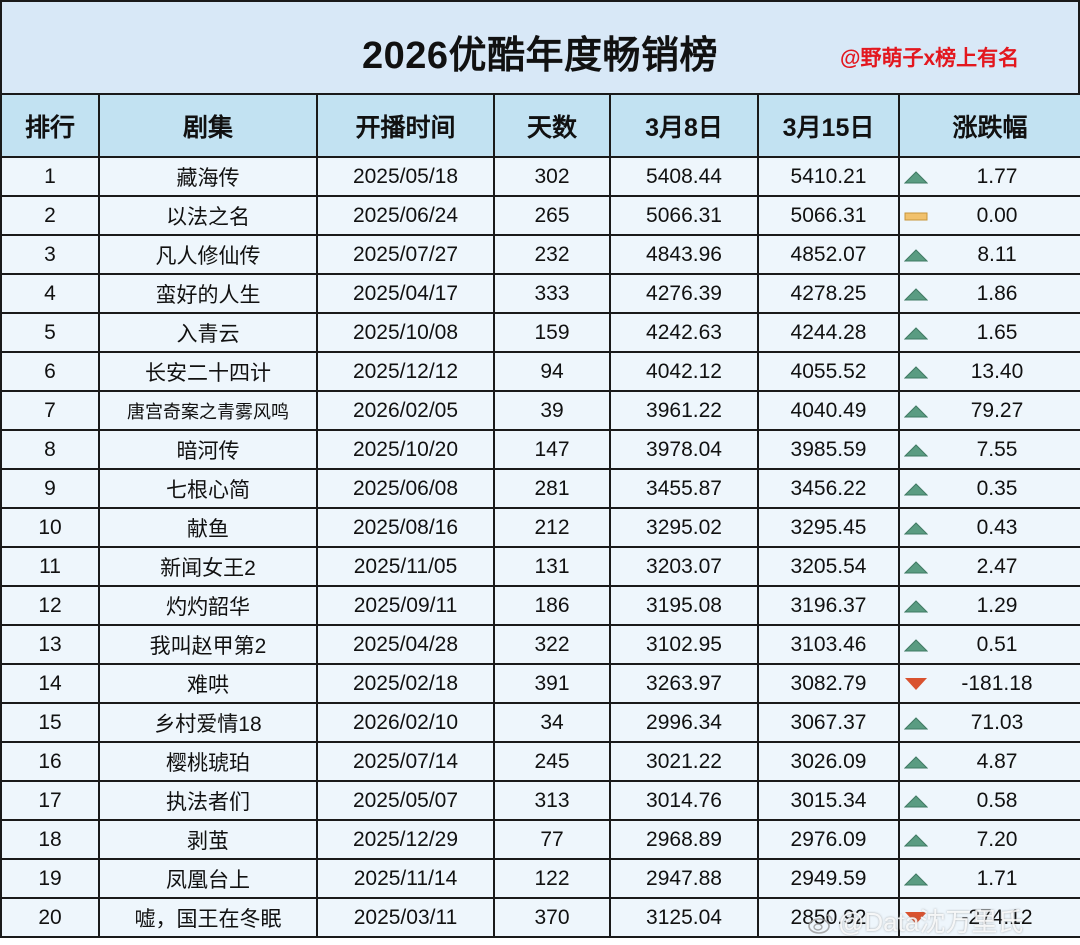  Describe the element at coordinates (50, 917) in the screenshot. I see `cell-rank: 20` at that location.